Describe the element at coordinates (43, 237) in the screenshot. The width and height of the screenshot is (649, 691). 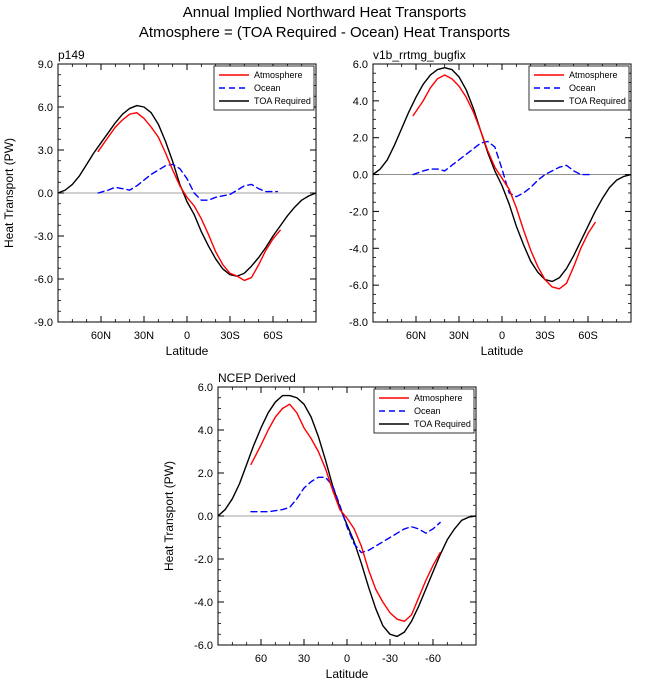
I see `y-tick-label: -3.0` at that location.